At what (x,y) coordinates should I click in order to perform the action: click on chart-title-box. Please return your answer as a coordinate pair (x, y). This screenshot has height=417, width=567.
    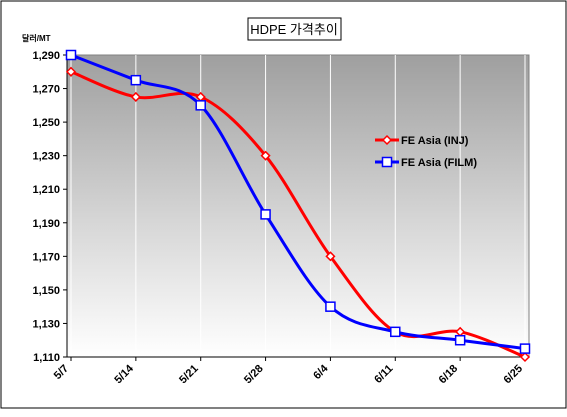
    Looking at the image, I should click on (294, 29).